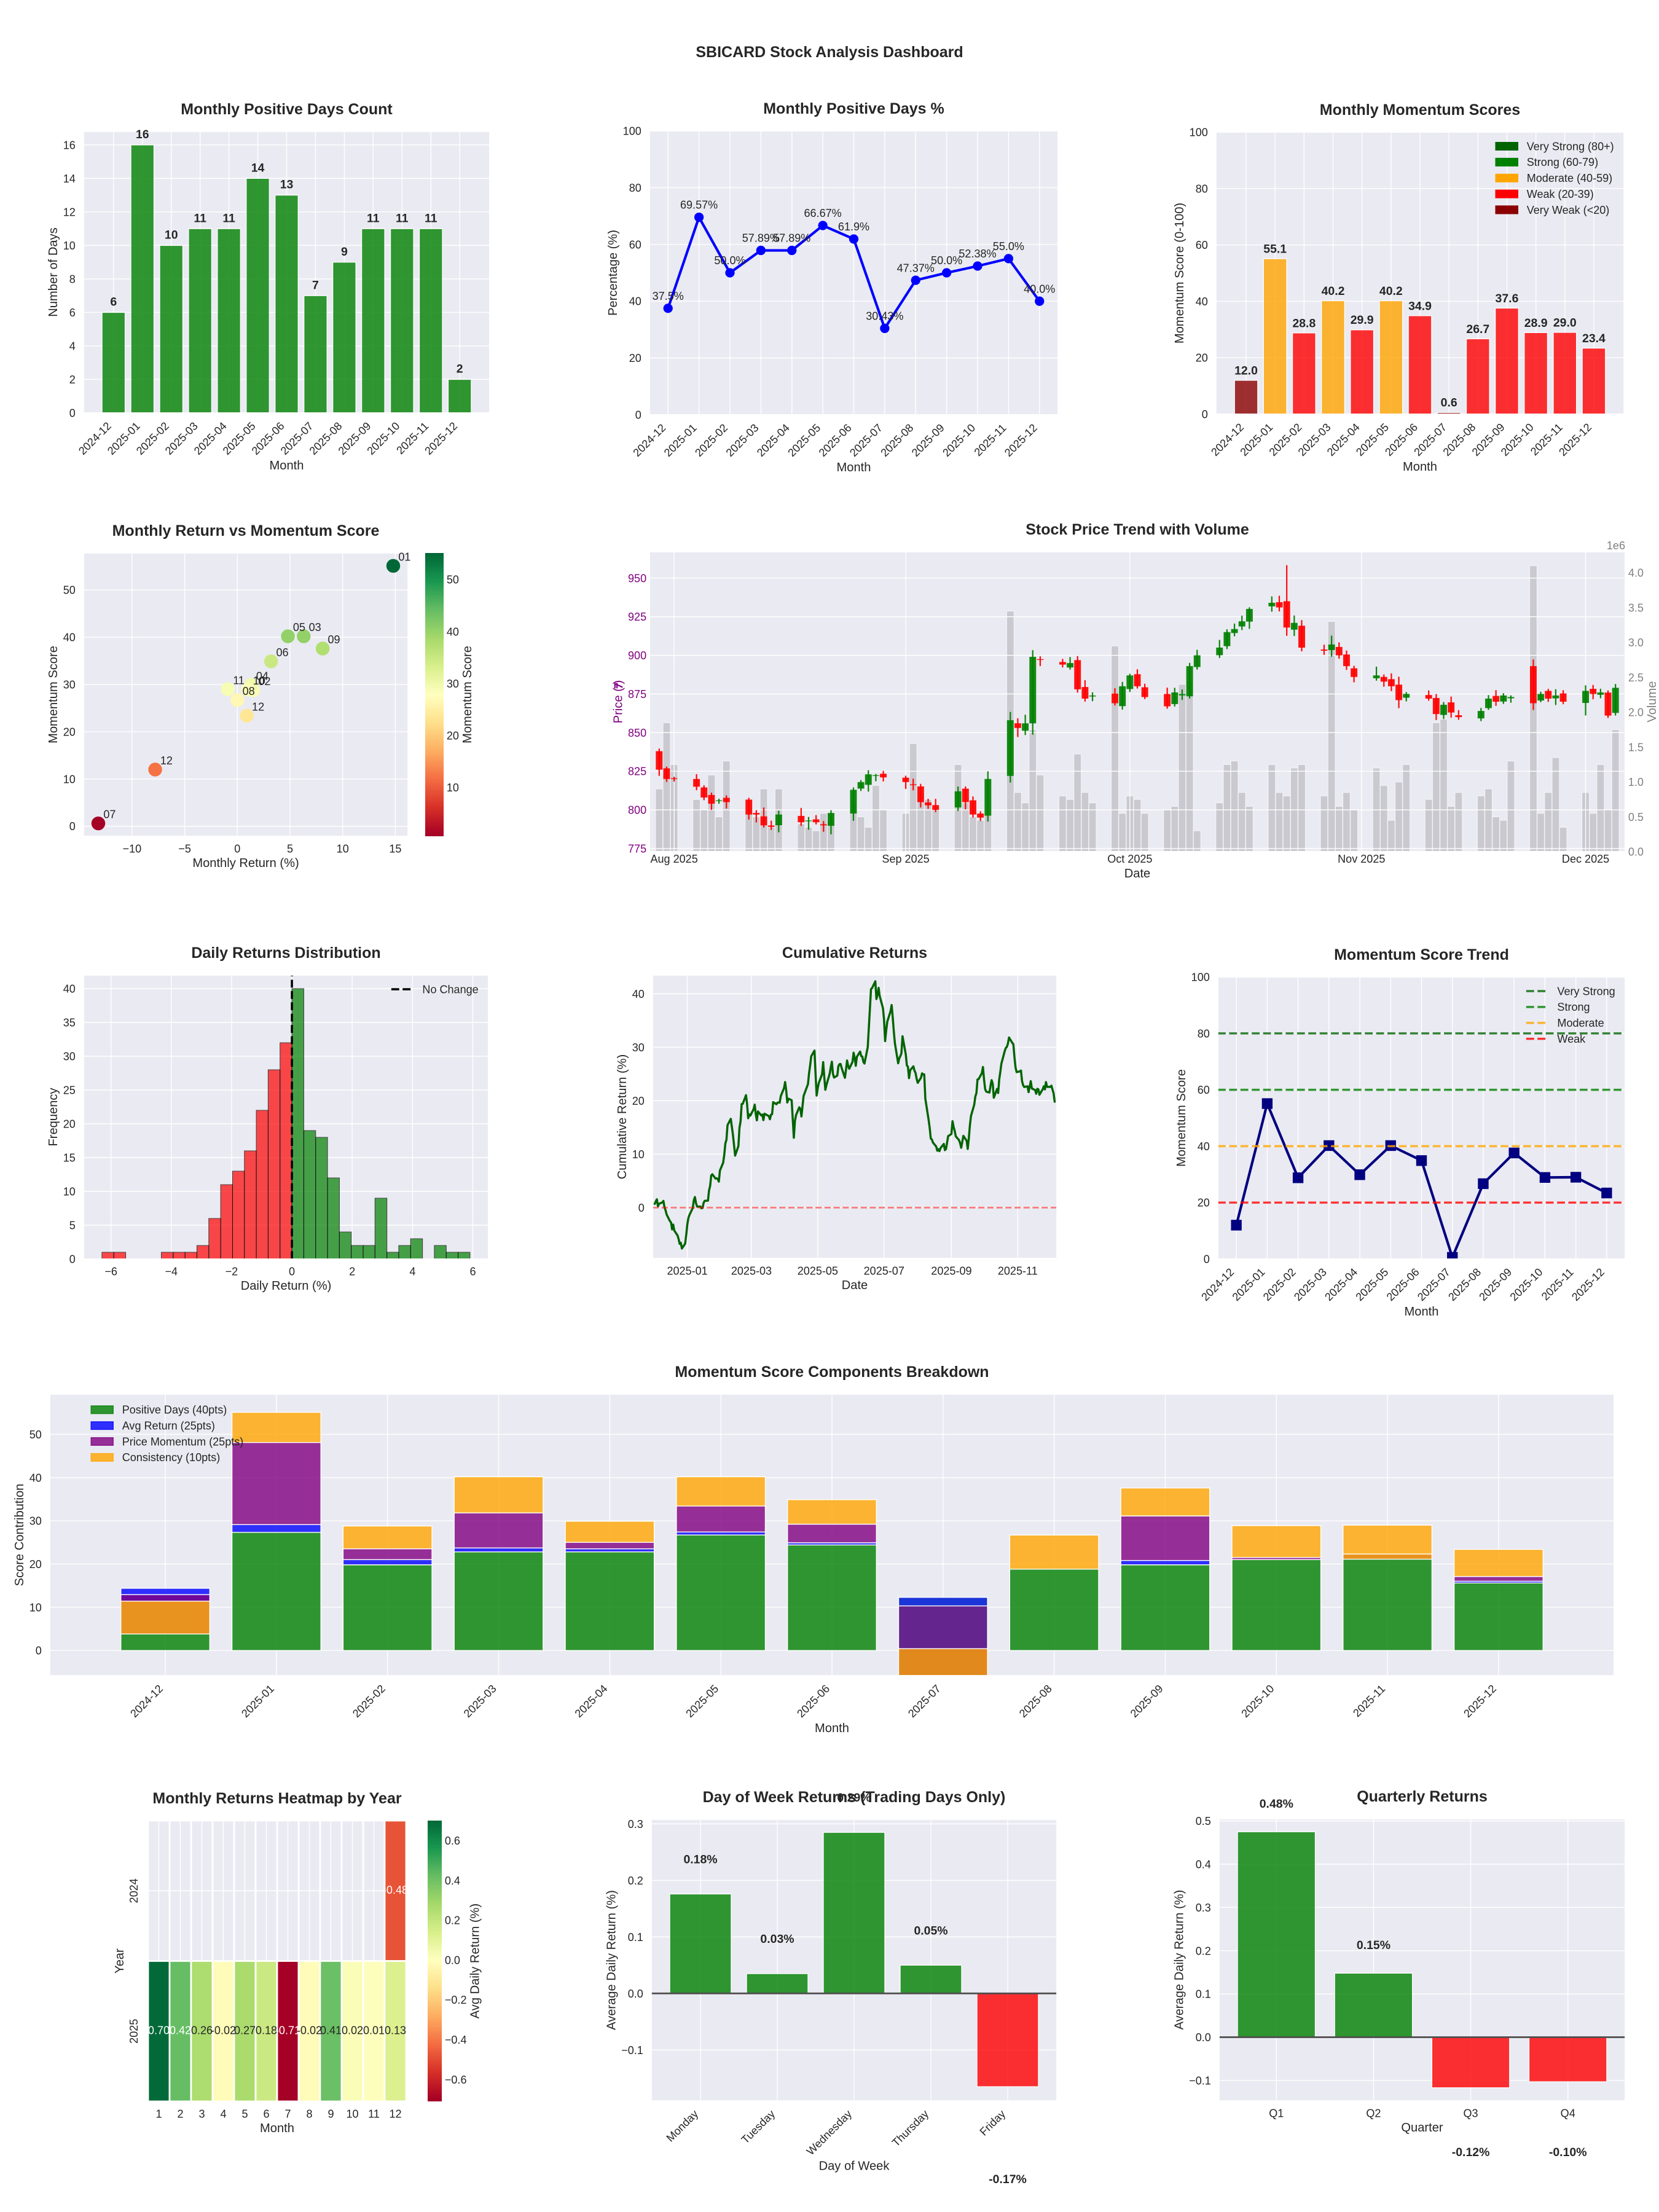  What do you see at coordinates (456, 2000) in the screenshot?
I see `svg-text: −0.2` at bounding box center [456, 2000].